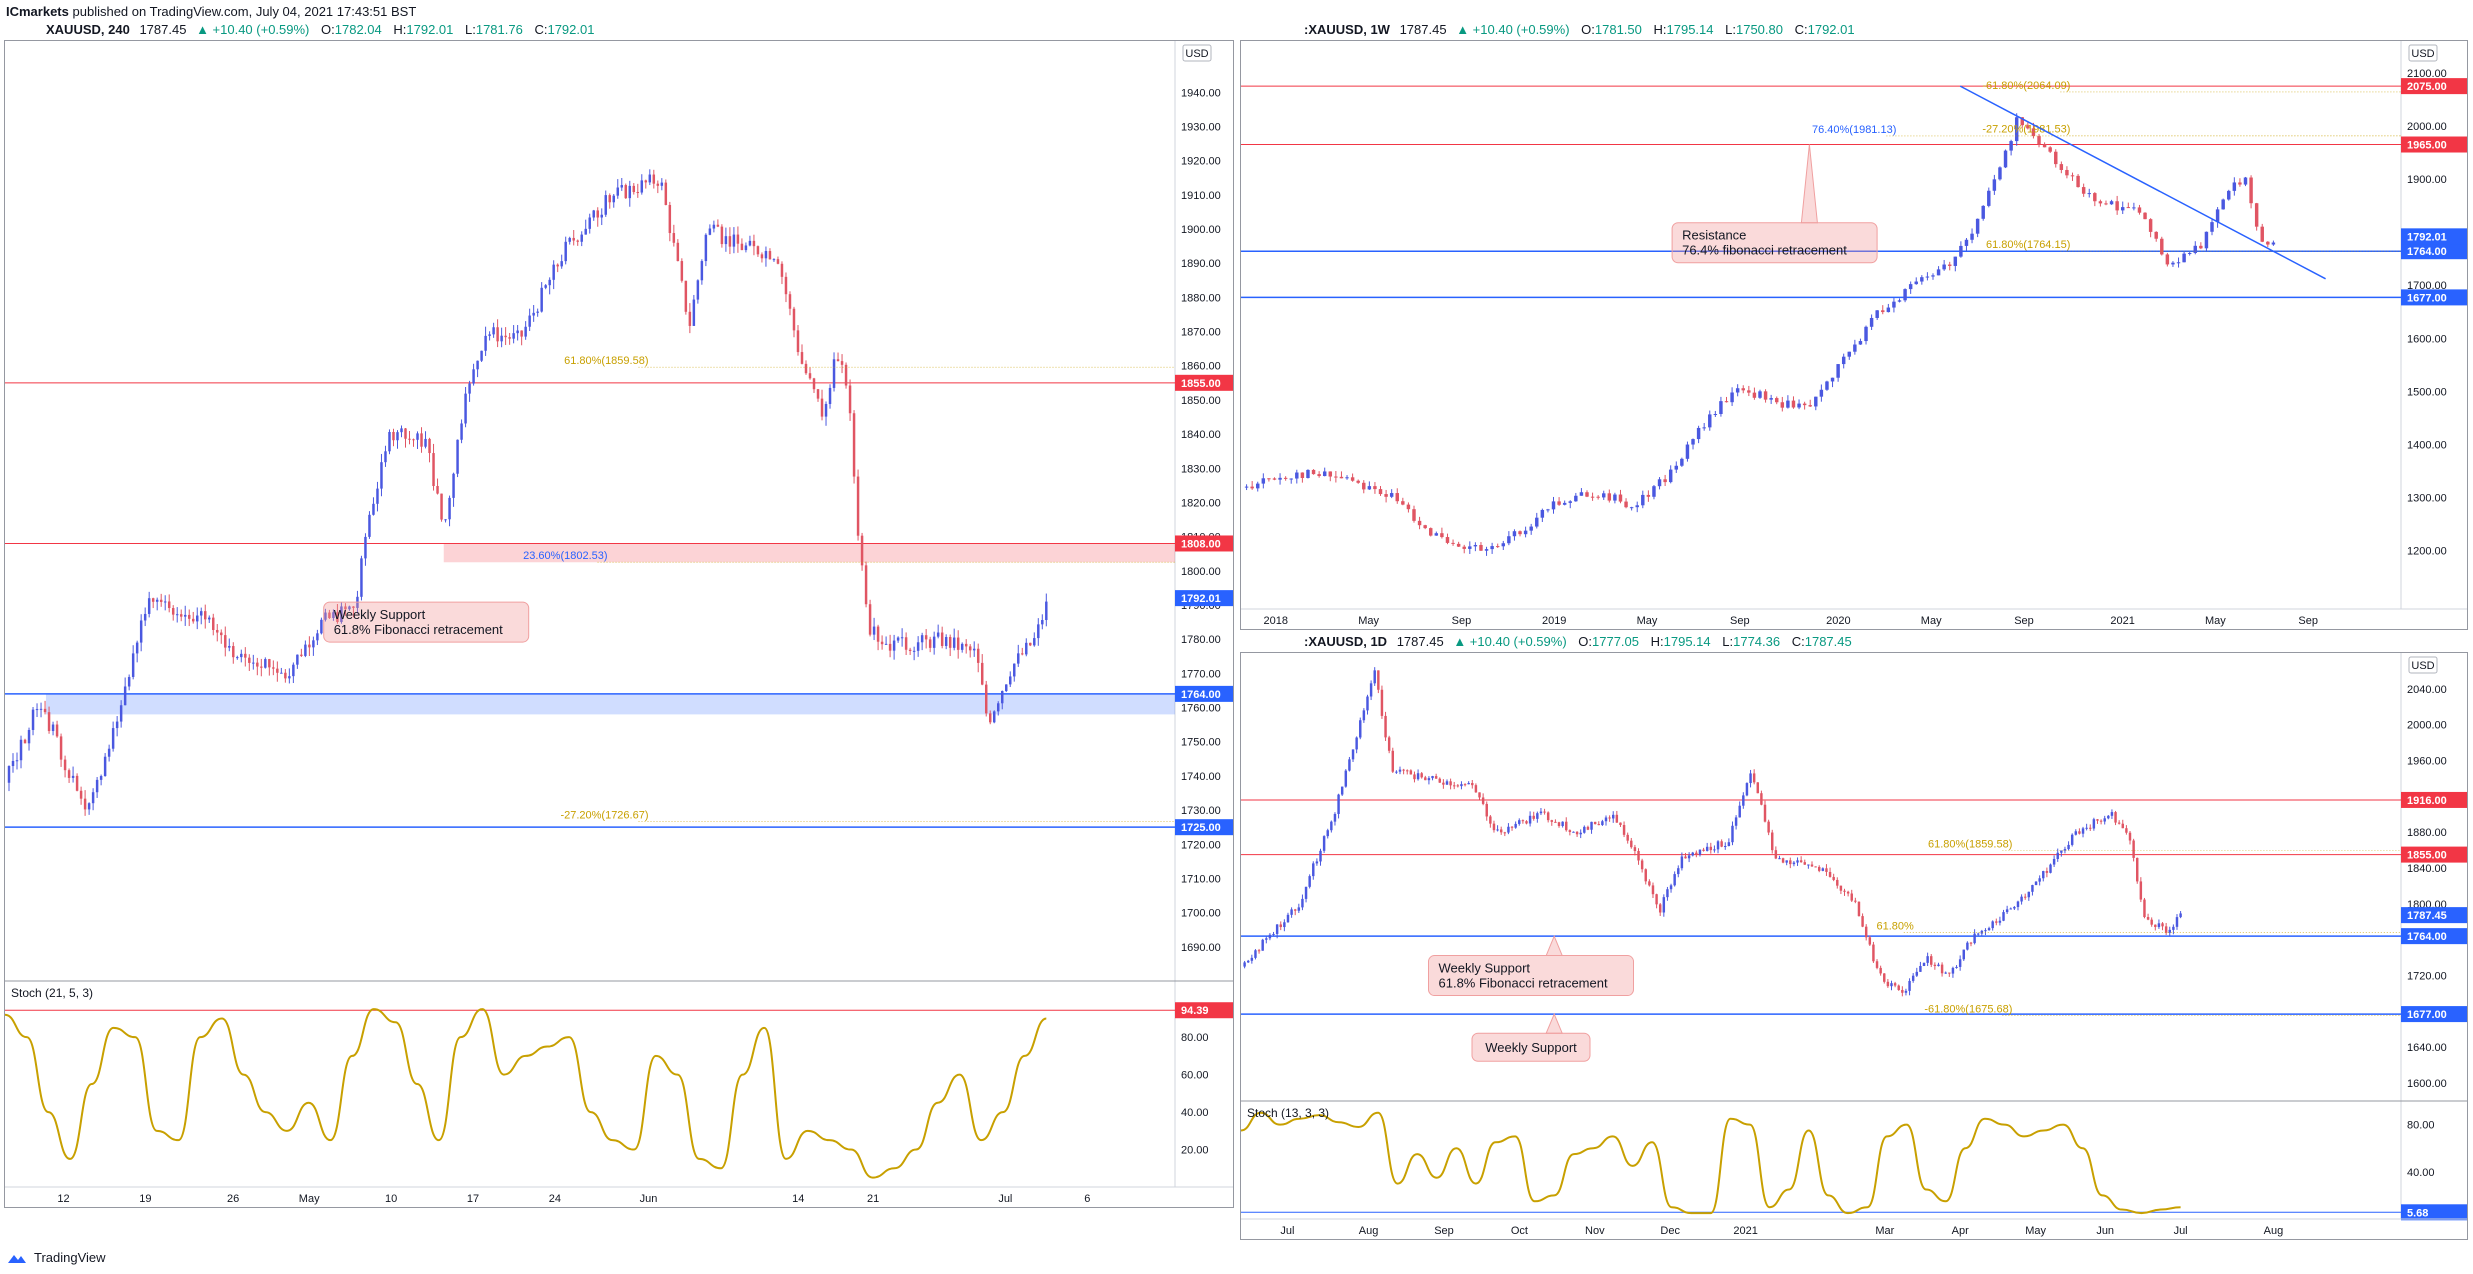  Describe the element at coordinates (2028, 245) in the screenshot. I see `weekly-fib-label: 61.80%(1764.15)` at that location.